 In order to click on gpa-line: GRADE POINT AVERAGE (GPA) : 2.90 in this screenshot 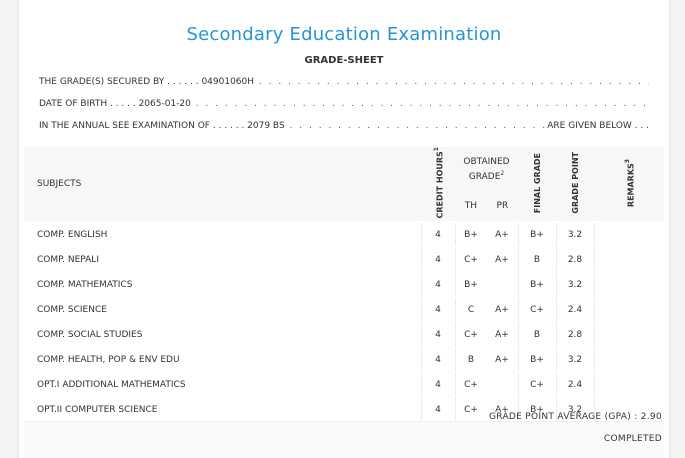, I will do `click(575, 417)`.